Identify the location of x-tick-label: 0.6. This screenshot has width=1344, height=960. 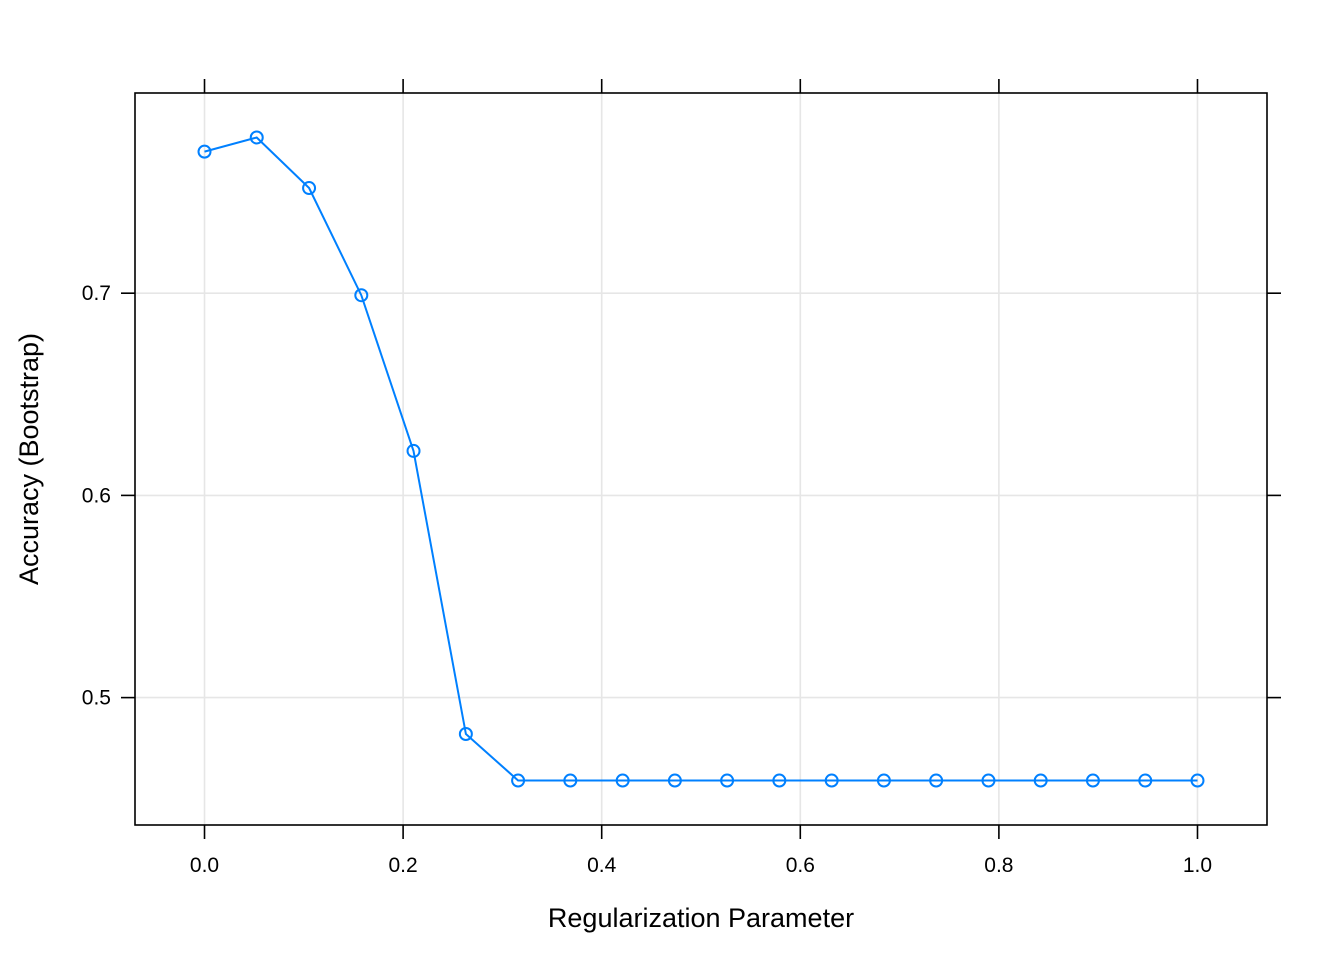
(800, 865).